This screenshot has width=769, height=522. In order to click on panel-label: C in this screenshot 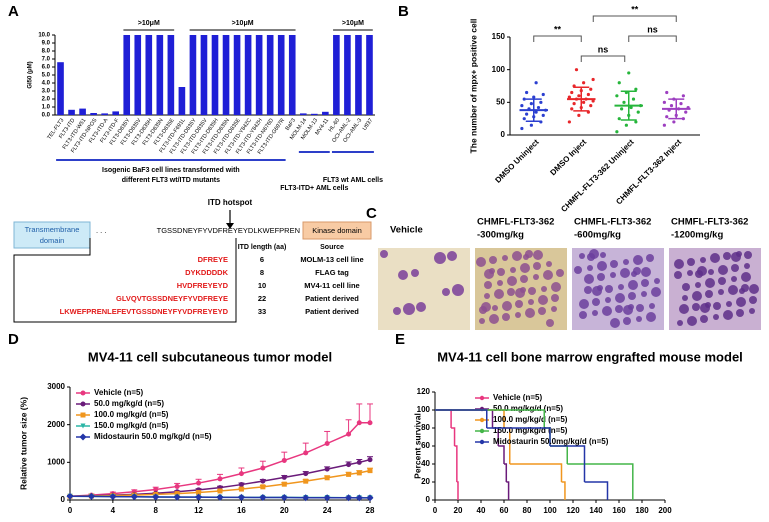, I will do `click(371, 213)`.